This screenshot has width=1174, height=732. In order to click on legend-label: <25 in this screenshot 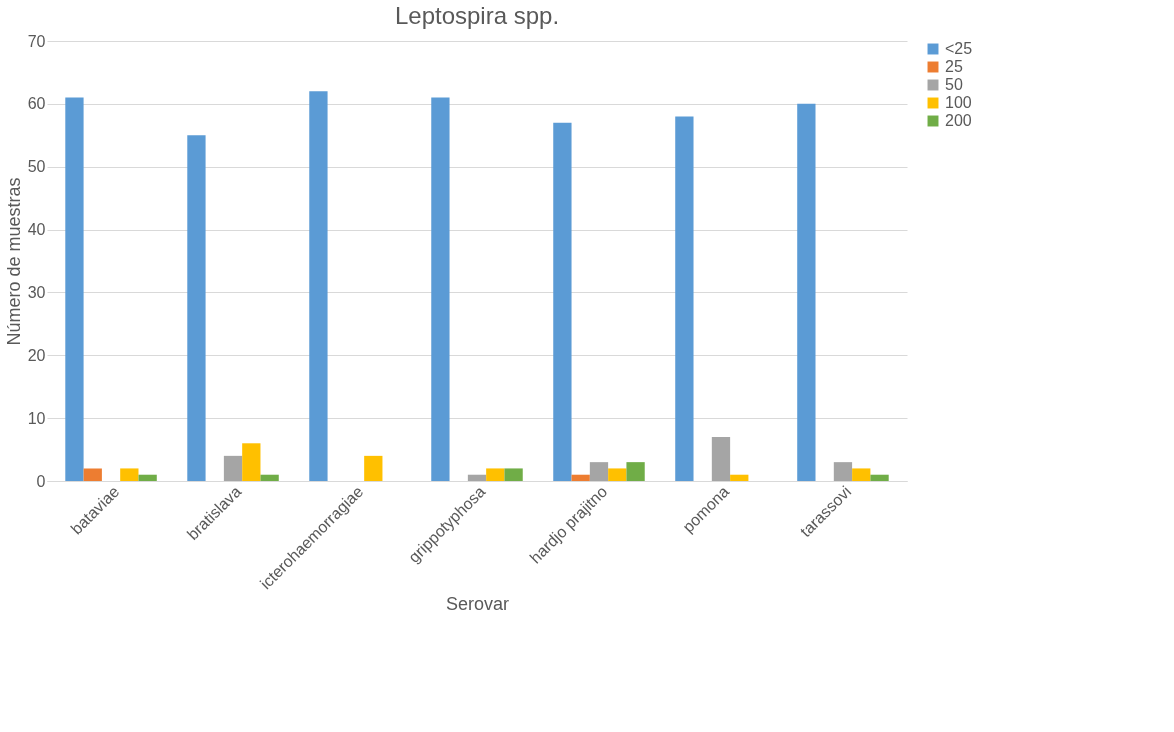, I will do `click(959, 48)`.